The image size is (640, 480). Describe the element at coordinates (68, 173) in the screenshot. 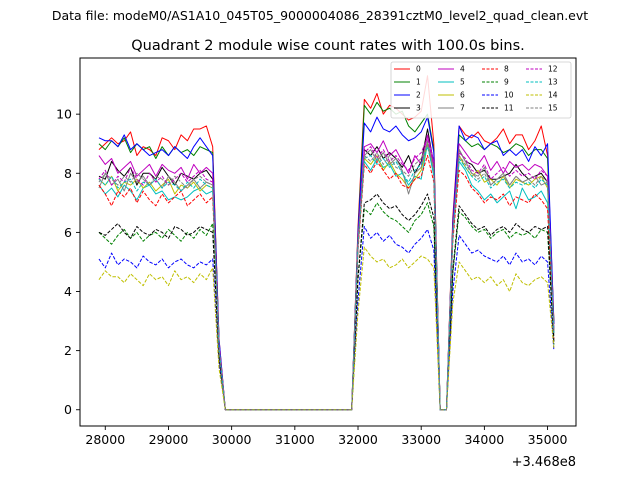

I see `y-tick-label: 8` at that location.